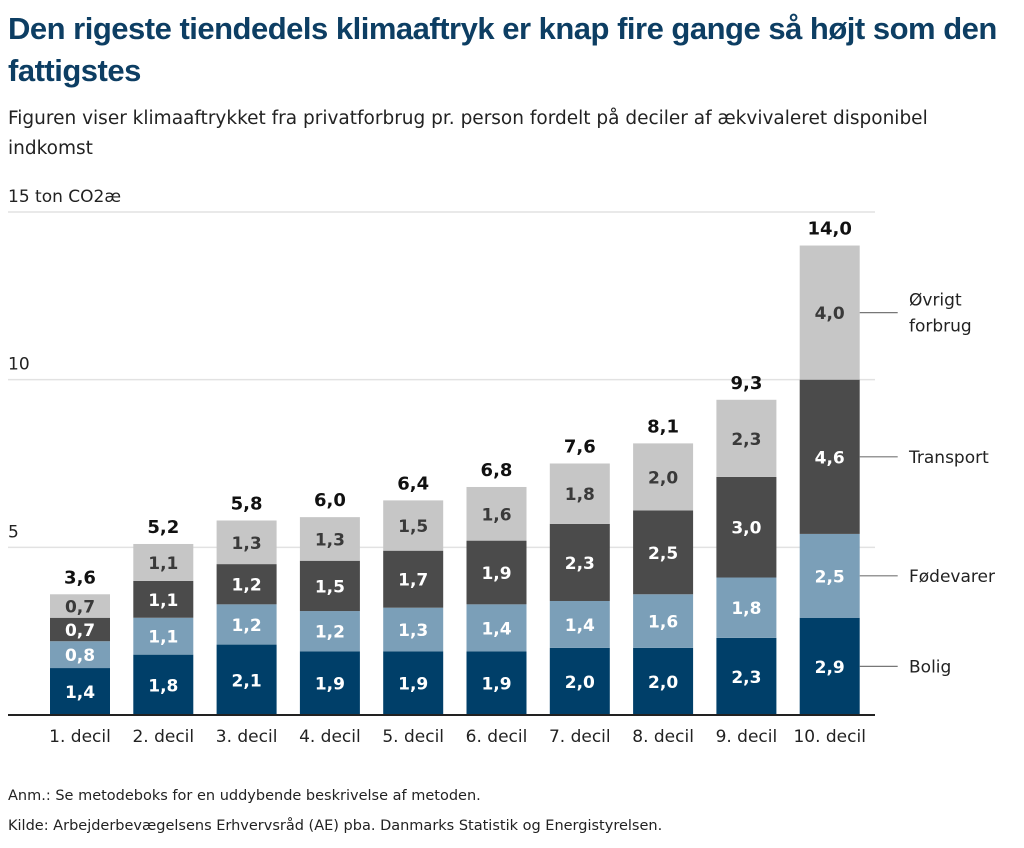 This screenshot has width=1024, height=848. I want to click on data-label: 3,0, so click(746, 529).